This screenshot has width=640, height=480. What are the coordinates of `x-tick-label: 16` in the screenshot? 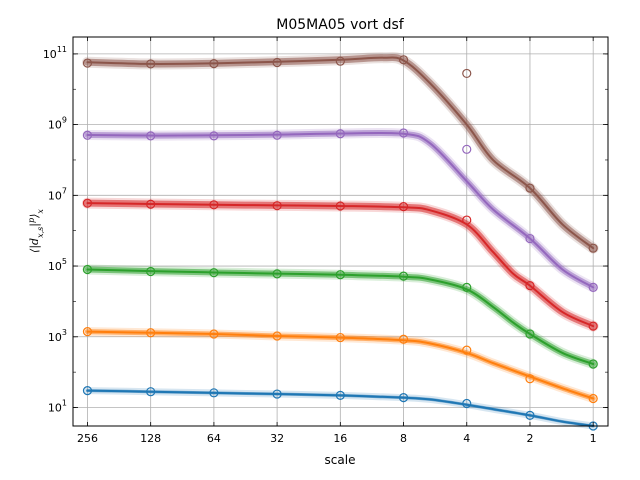 It's located at (340, 438).